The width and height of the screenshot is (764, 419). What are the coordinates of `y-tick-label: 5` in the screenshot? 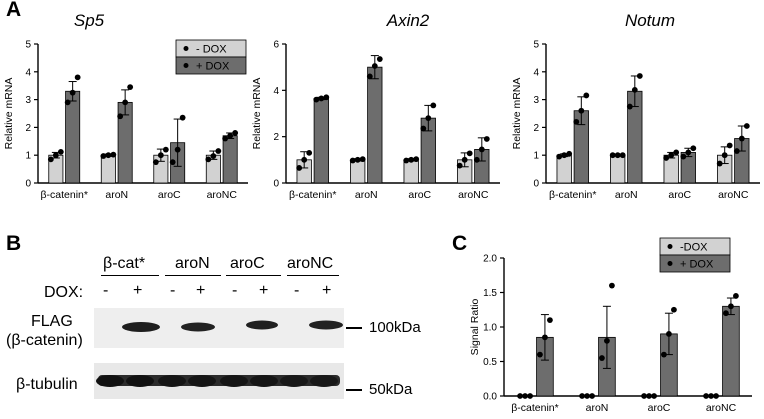 It's located at (28, 45).